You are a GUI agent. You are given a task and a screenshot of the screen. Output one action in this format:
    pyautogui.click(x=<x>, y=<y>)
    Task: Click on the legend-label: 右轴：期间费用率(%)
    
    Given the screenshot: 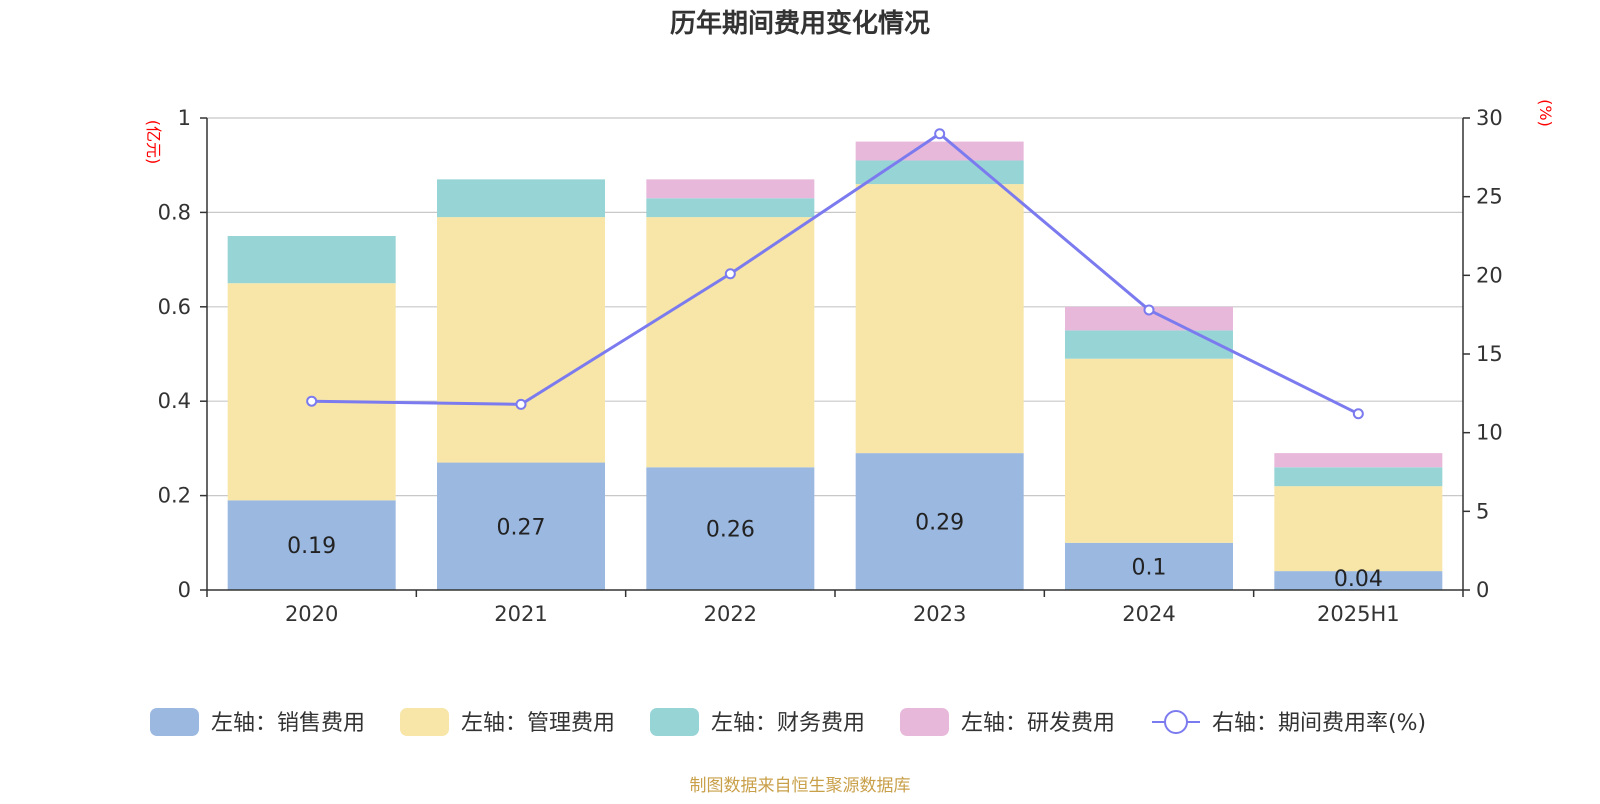 What is the action you would take?
    pyautogui.click(x=1319, y=723)
    